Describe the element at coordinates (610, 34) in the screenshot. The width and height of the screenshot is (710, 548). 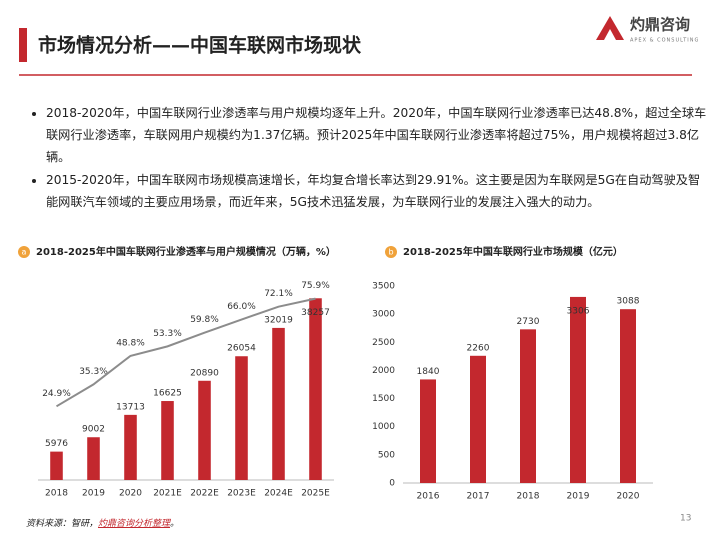
I see `logo-icon-inner` at that location.